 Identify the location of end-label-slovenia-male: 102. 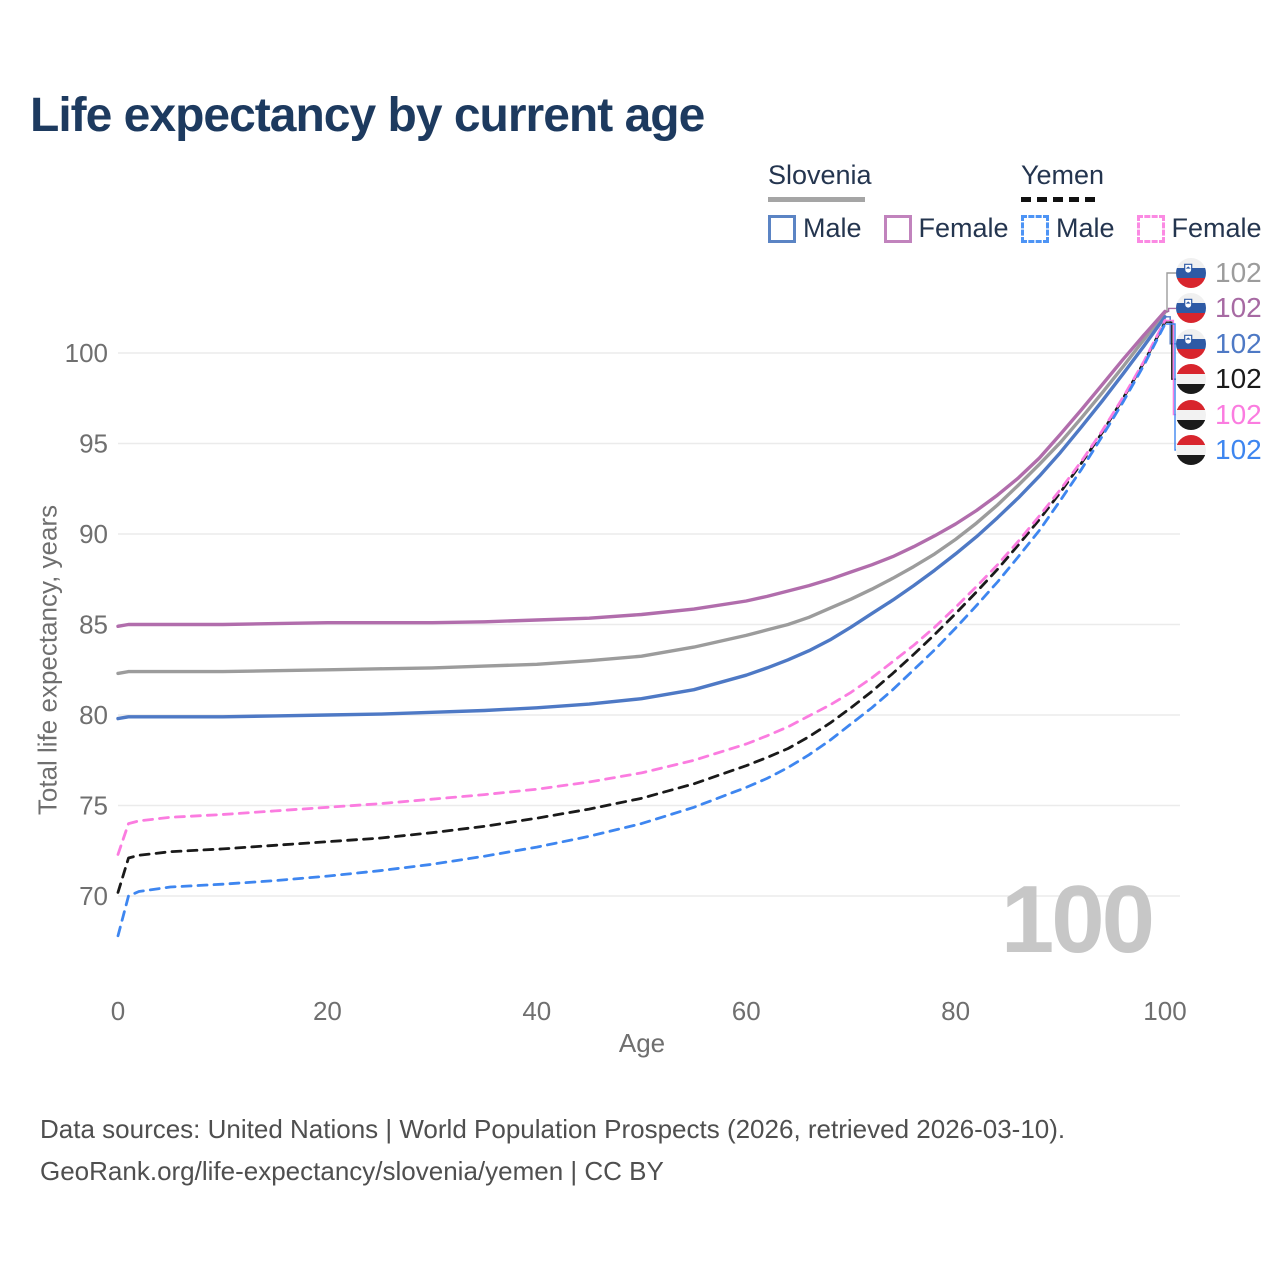
(1219, 344).